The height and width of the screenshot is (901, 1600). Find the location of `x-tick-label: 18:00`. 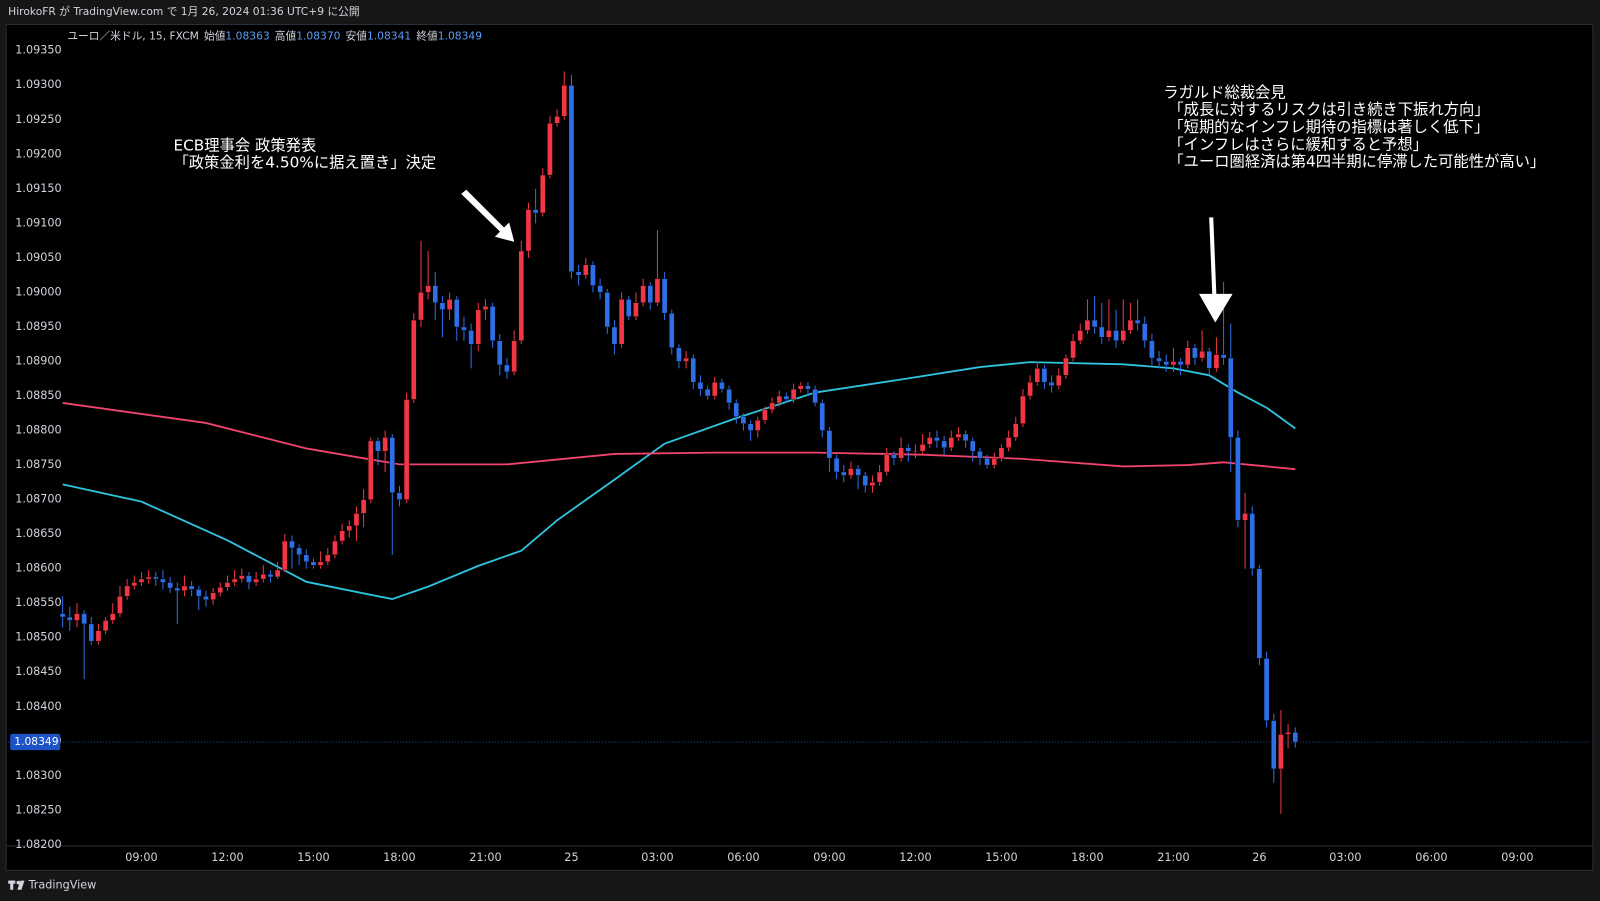

x-tick-label: 18:00 is located at coordinates (399, 857).